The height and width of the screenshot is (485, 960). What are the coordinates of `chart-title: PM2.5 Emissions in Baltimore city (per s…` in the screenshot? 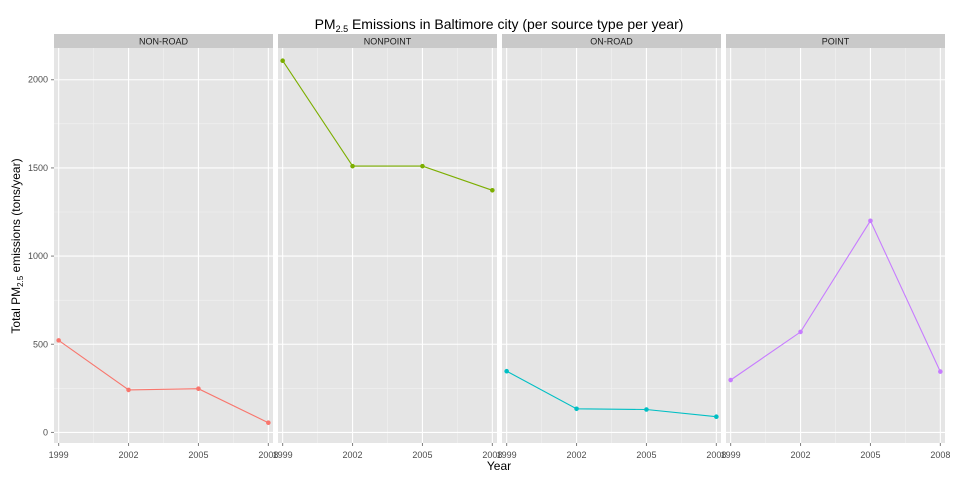 It's located at (499, 25).